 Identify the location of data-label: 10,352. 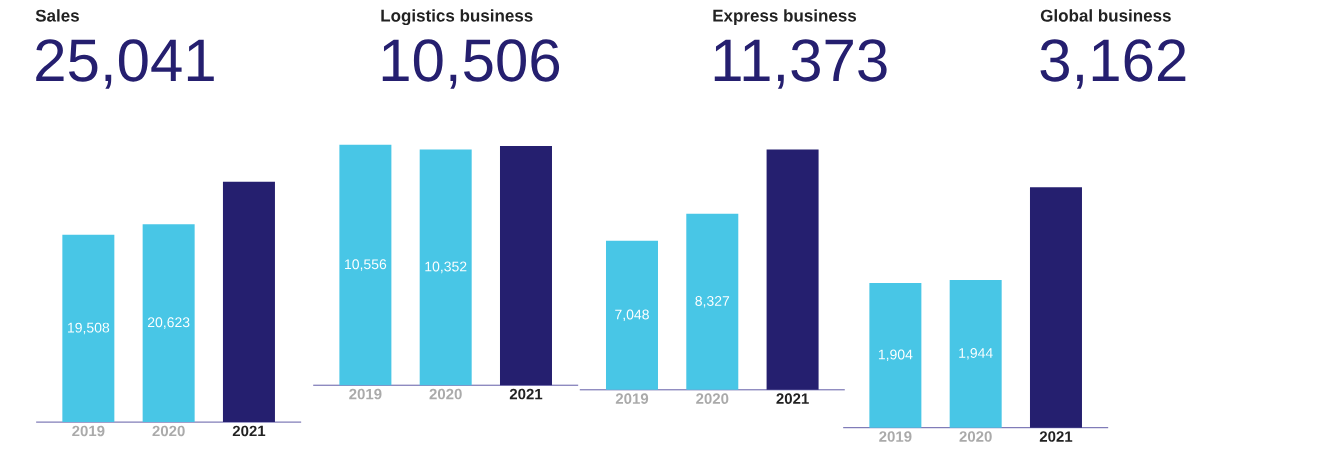
(446, 267).